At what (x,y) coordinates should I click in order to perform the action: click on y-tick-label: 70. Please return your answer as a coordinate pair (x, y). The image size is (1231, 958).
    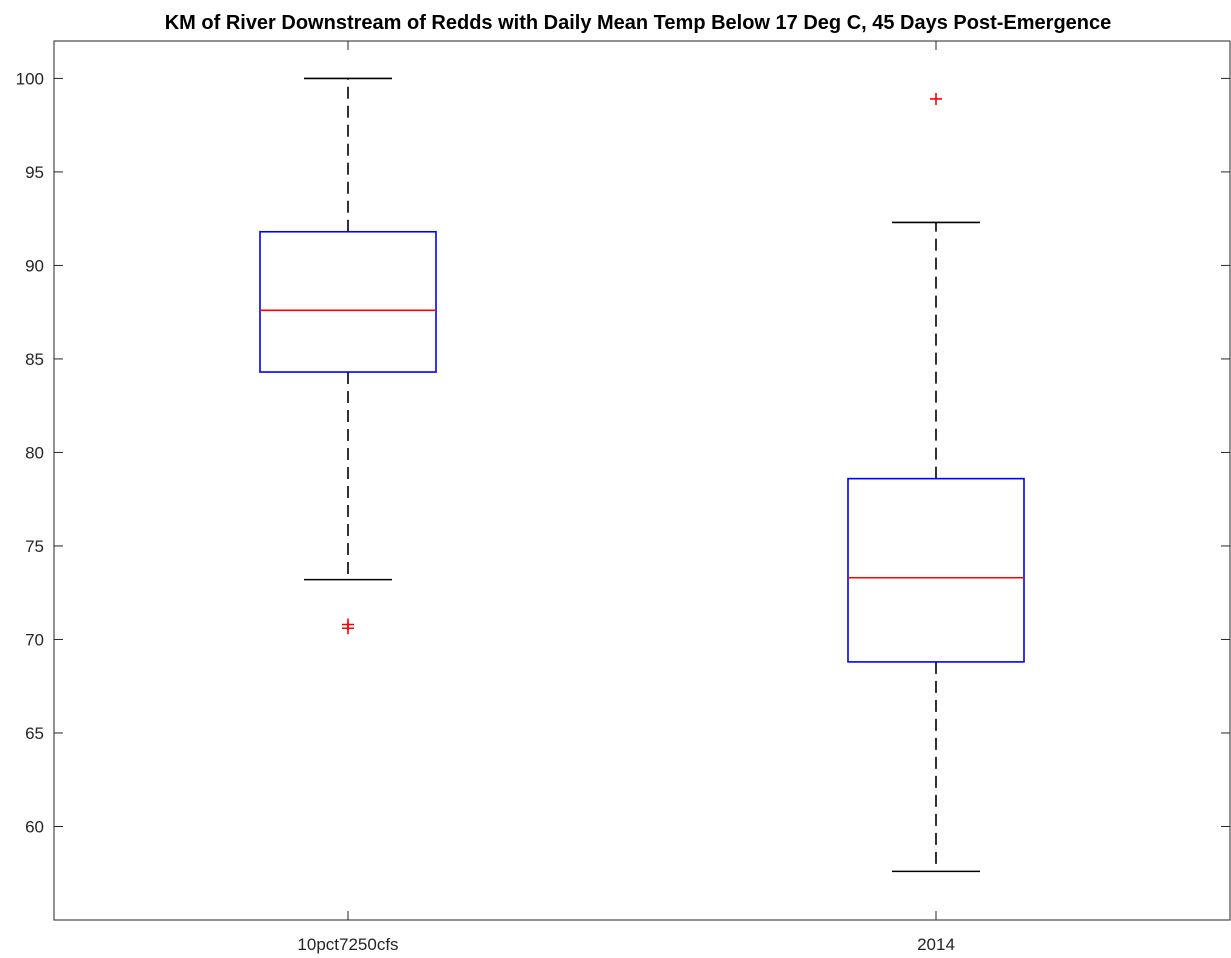
    Looking at the image, I should click on (34, 639).